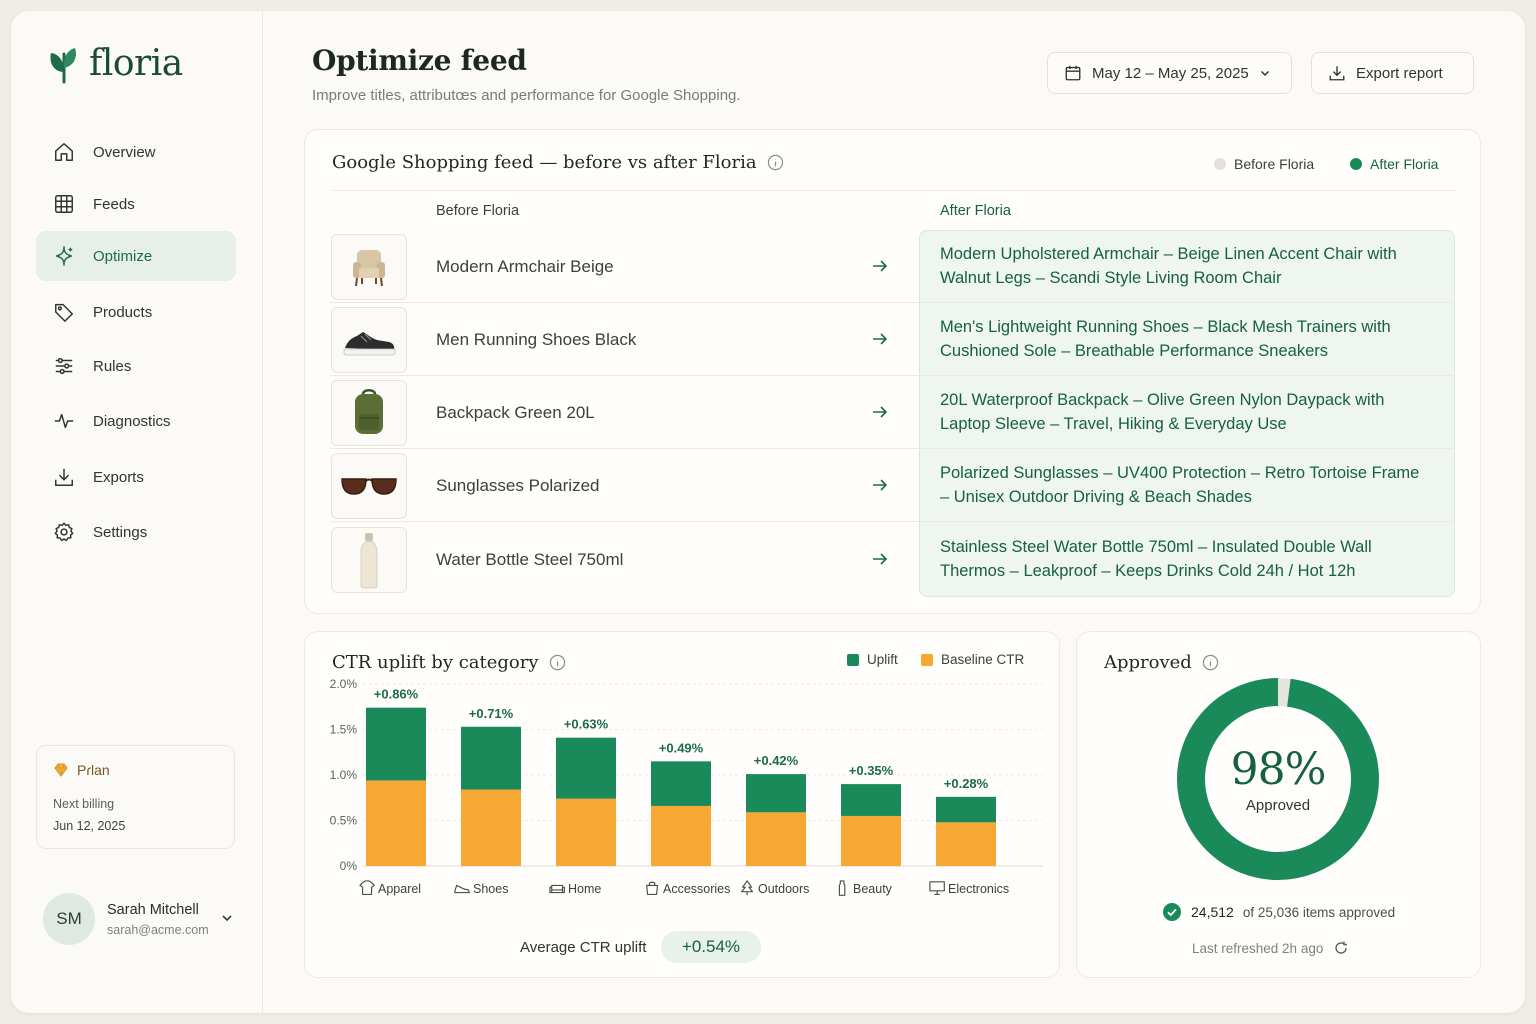 The width and height of the screenshot is (1536, 1024). I want to click on sidebar-item-label: Feeds, so click(114, 204).